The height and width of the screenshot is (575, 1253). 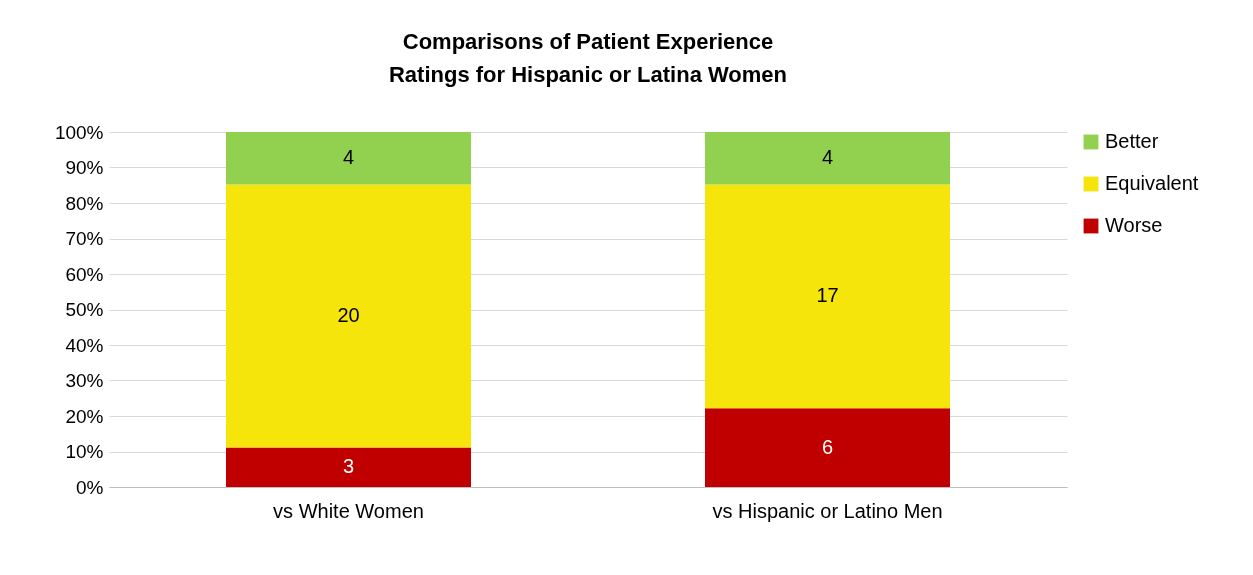 What do you see at coordinates (90, 487) in the screenshot?
I see `y-tick-label: 0%` at bounding box center [90, 487].